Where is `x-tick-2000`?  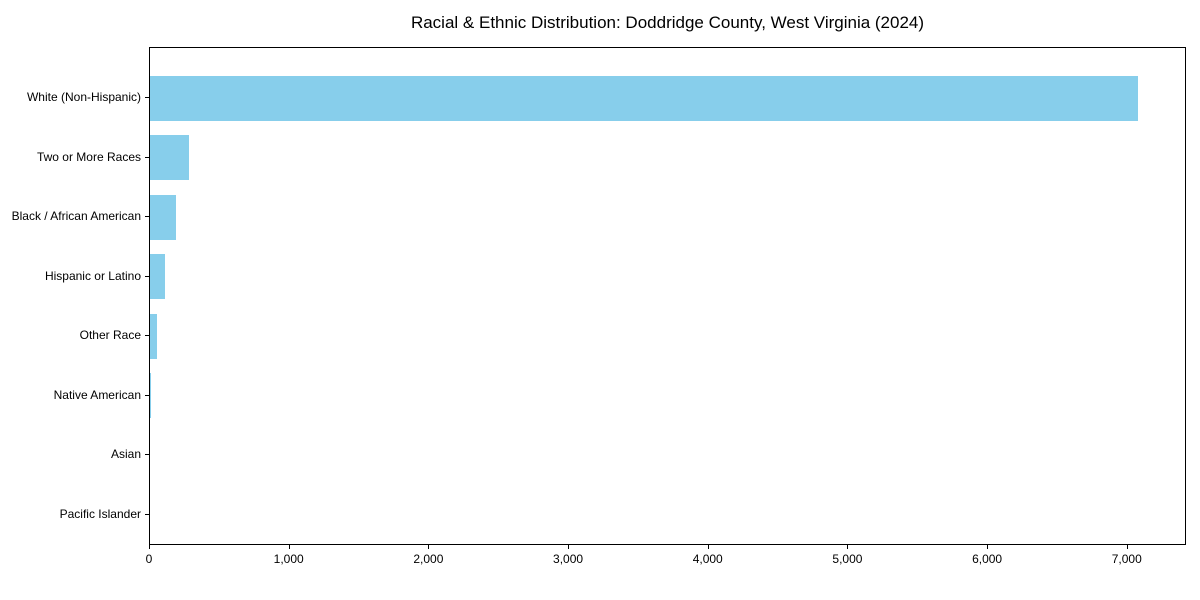 x-tick-2000 is located at coordinates (429, 547).